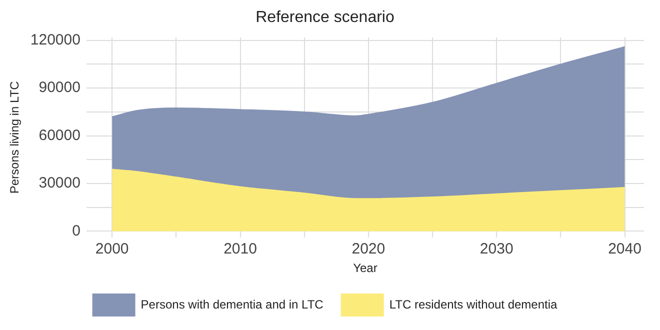  What do you see at coordinates (76, 231) in the screenshot?
I see `y-tick-label: 0` at bounding box center [76, 231].